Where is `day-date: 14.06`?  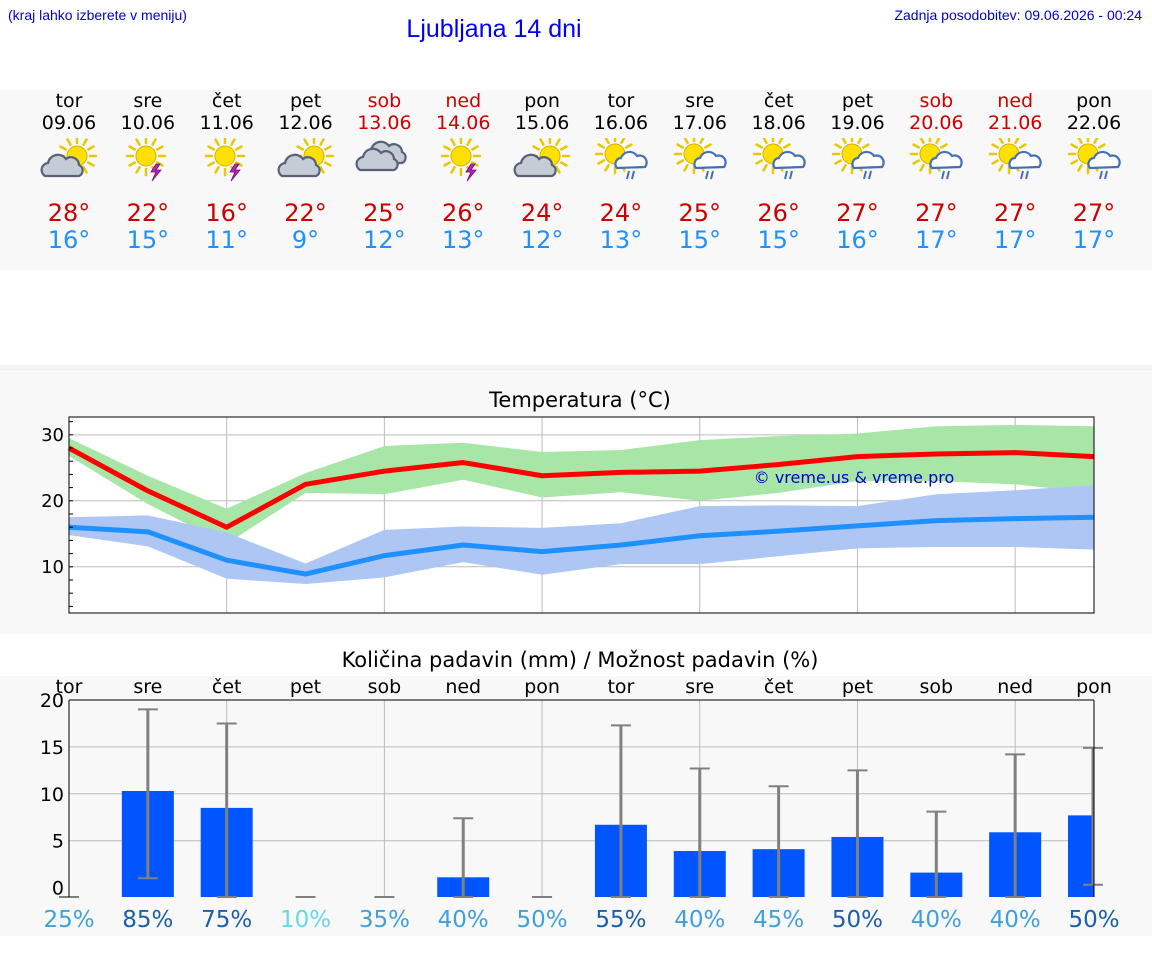
day-date: 14.06 is located at coordinates (463, 123).